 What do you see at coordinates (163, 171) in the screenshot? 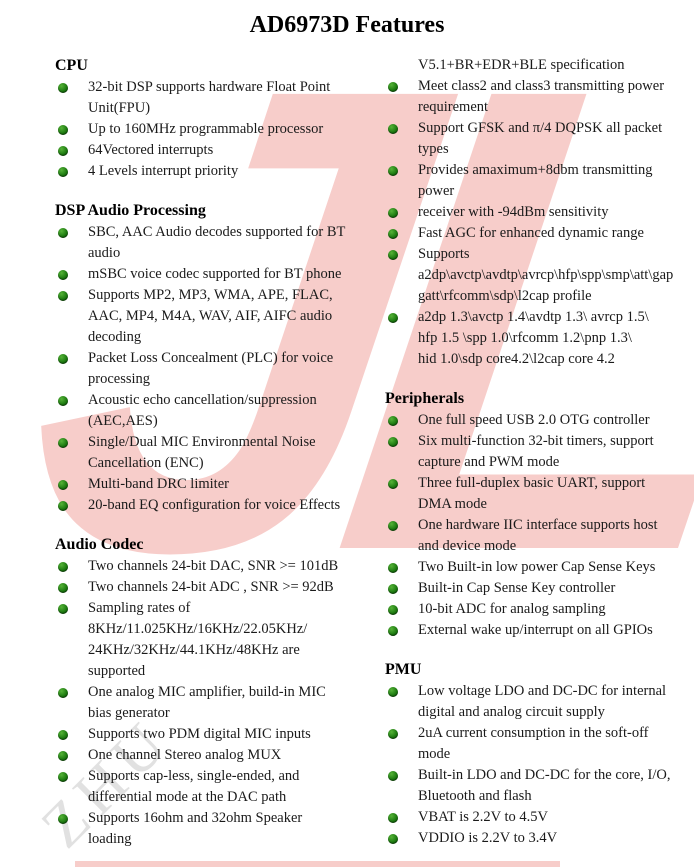
I see `feature-text: 4 Levels interrupt priority` at bounding box center [163, 171].